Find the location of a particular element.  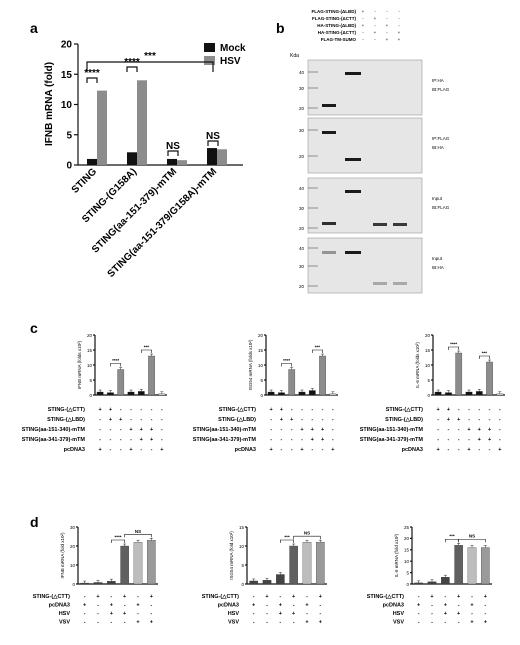

sig-label-5: *** is located at coordinates (150, 56).